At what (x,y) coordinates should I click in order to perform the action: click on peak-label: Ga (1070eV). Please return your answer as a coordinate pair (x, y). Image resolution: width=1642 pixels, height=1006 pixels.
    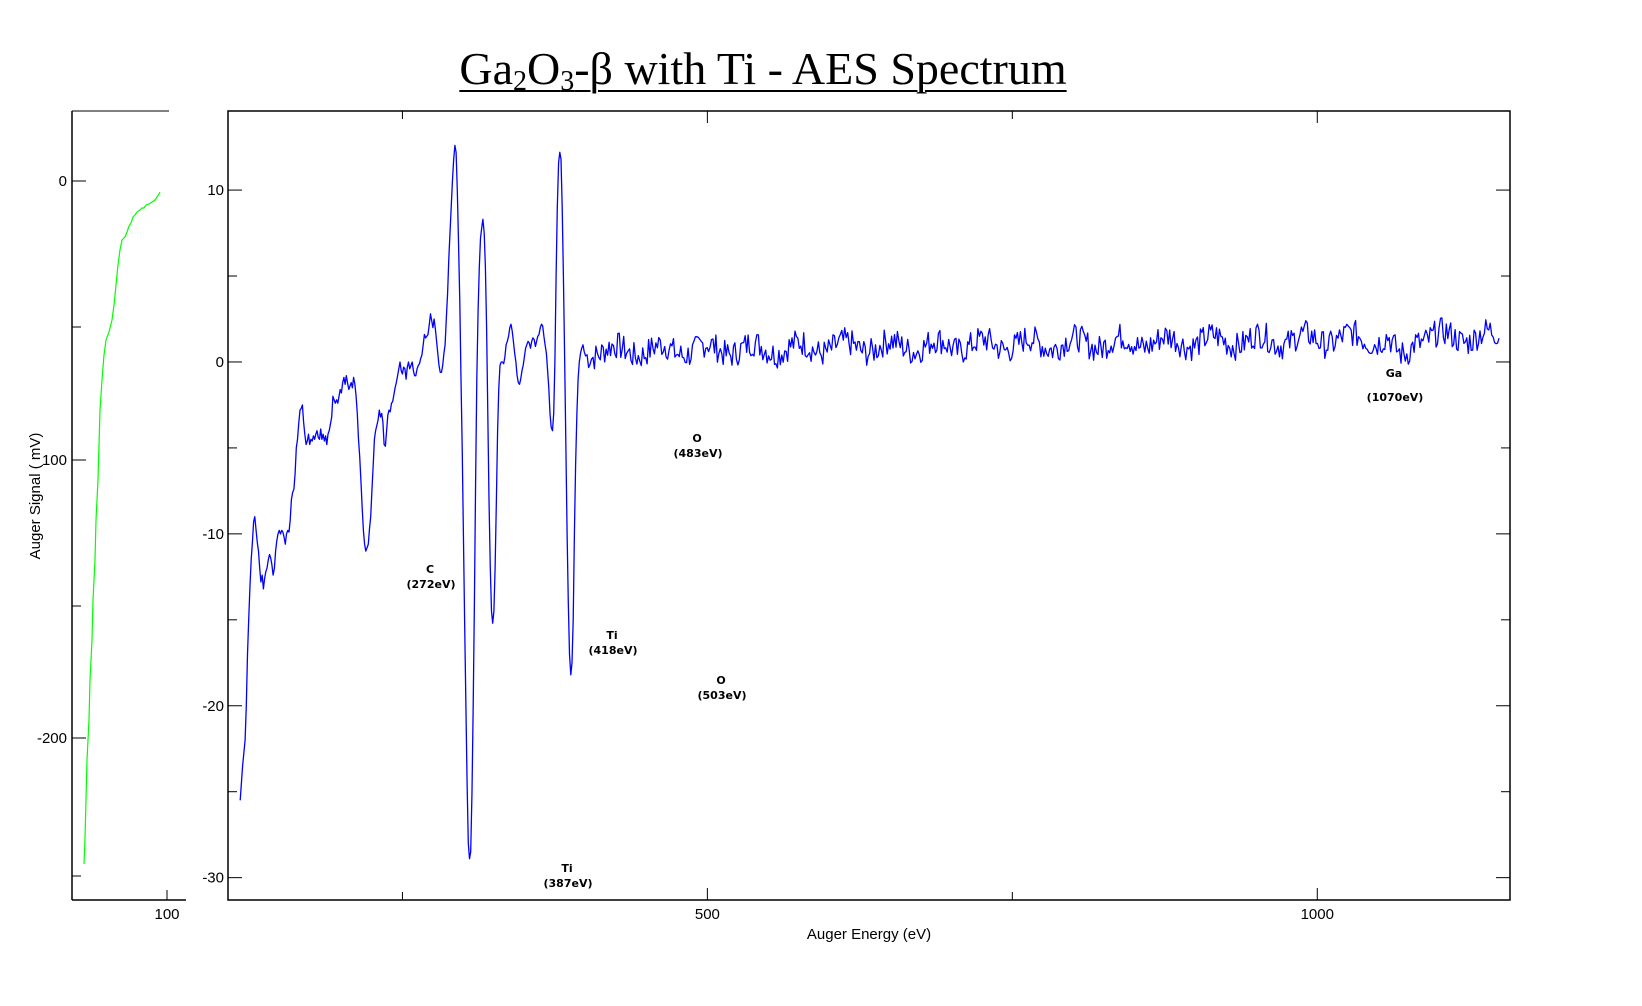
    Looking at the image, I should click on (1395, 385).